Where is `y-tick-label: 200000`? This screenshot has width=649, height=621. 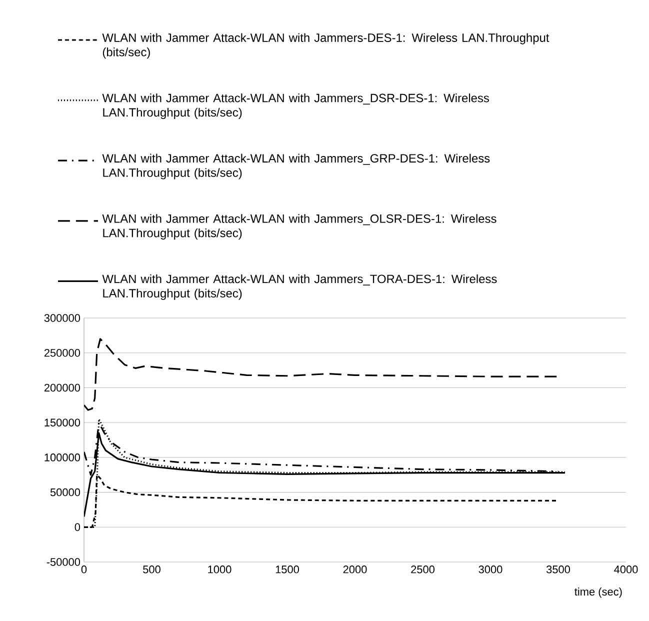 y-tick-label: 200000 is located at coordinates (62, 388).